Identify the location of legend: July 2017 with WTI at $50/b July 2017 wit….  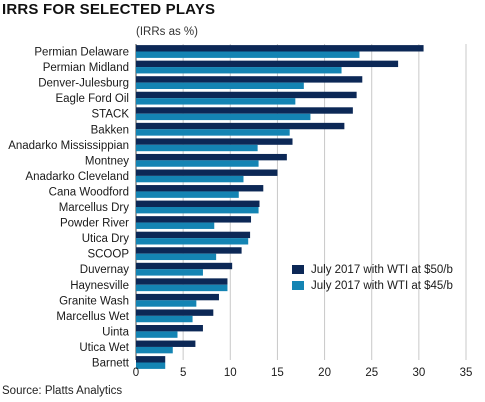
(372, 278).